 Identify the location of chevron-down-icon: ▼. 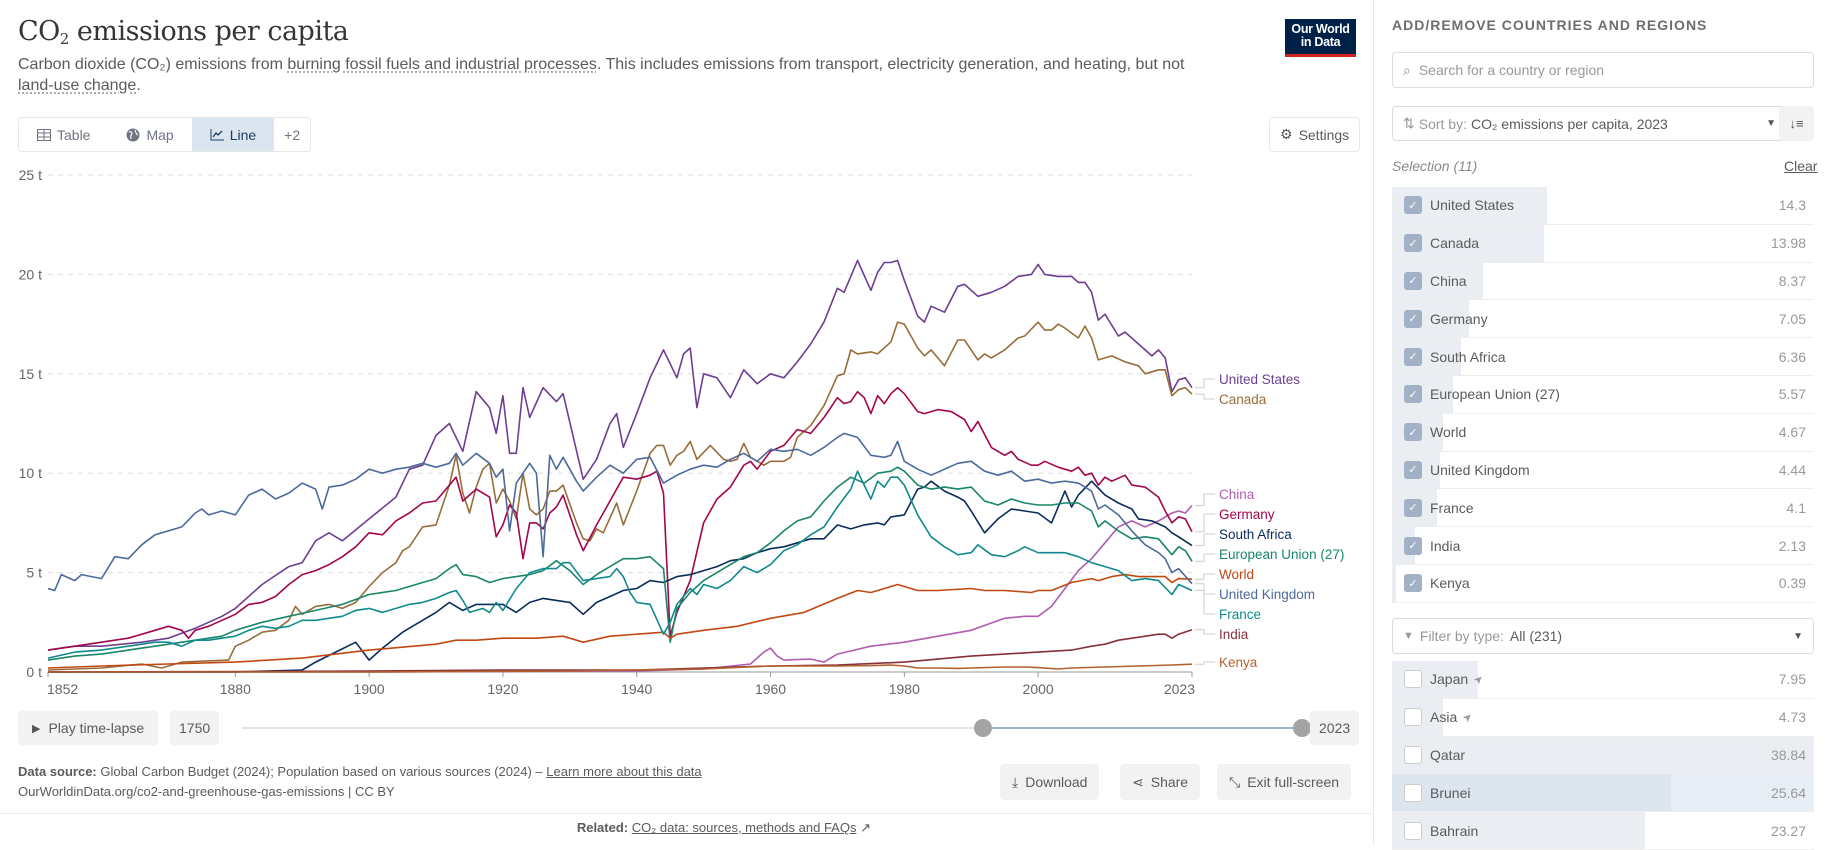
(1798, 636).